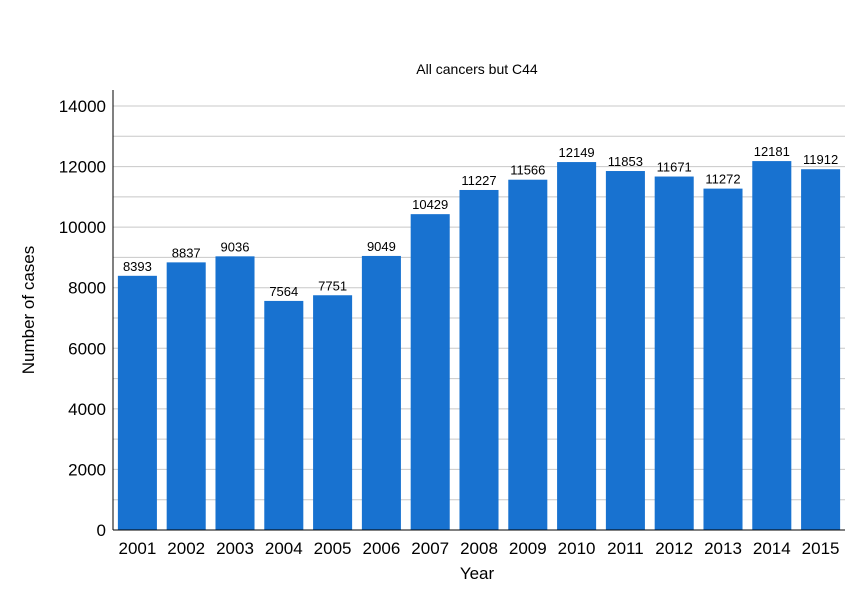  What do you see at coordinates (186, 548) in the screenshot?
I see `x-tick-label: 2002` at bounding box center [186, 548].